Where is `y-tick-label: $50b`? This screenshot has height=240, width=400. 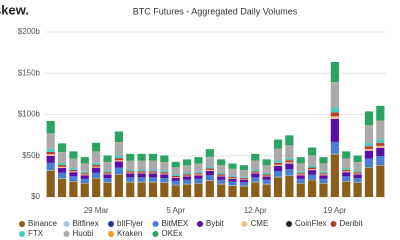 y-tick-label: $50b is located at coordinates (31, 155).